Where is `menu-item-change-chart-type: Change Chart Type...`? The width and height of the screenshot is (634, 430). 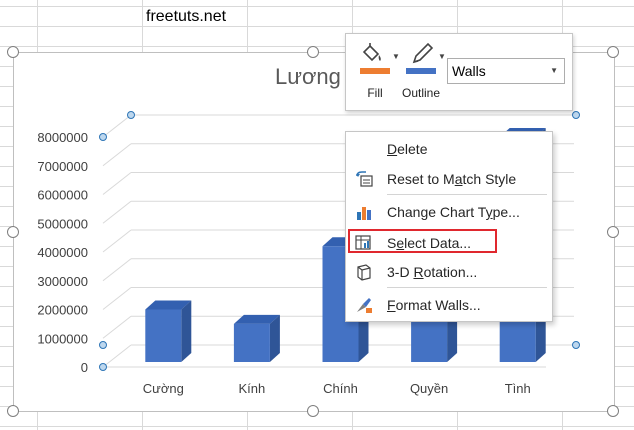 menu-item-change-chart-type: Change Chart Type... is located at coordinates (449, 212).